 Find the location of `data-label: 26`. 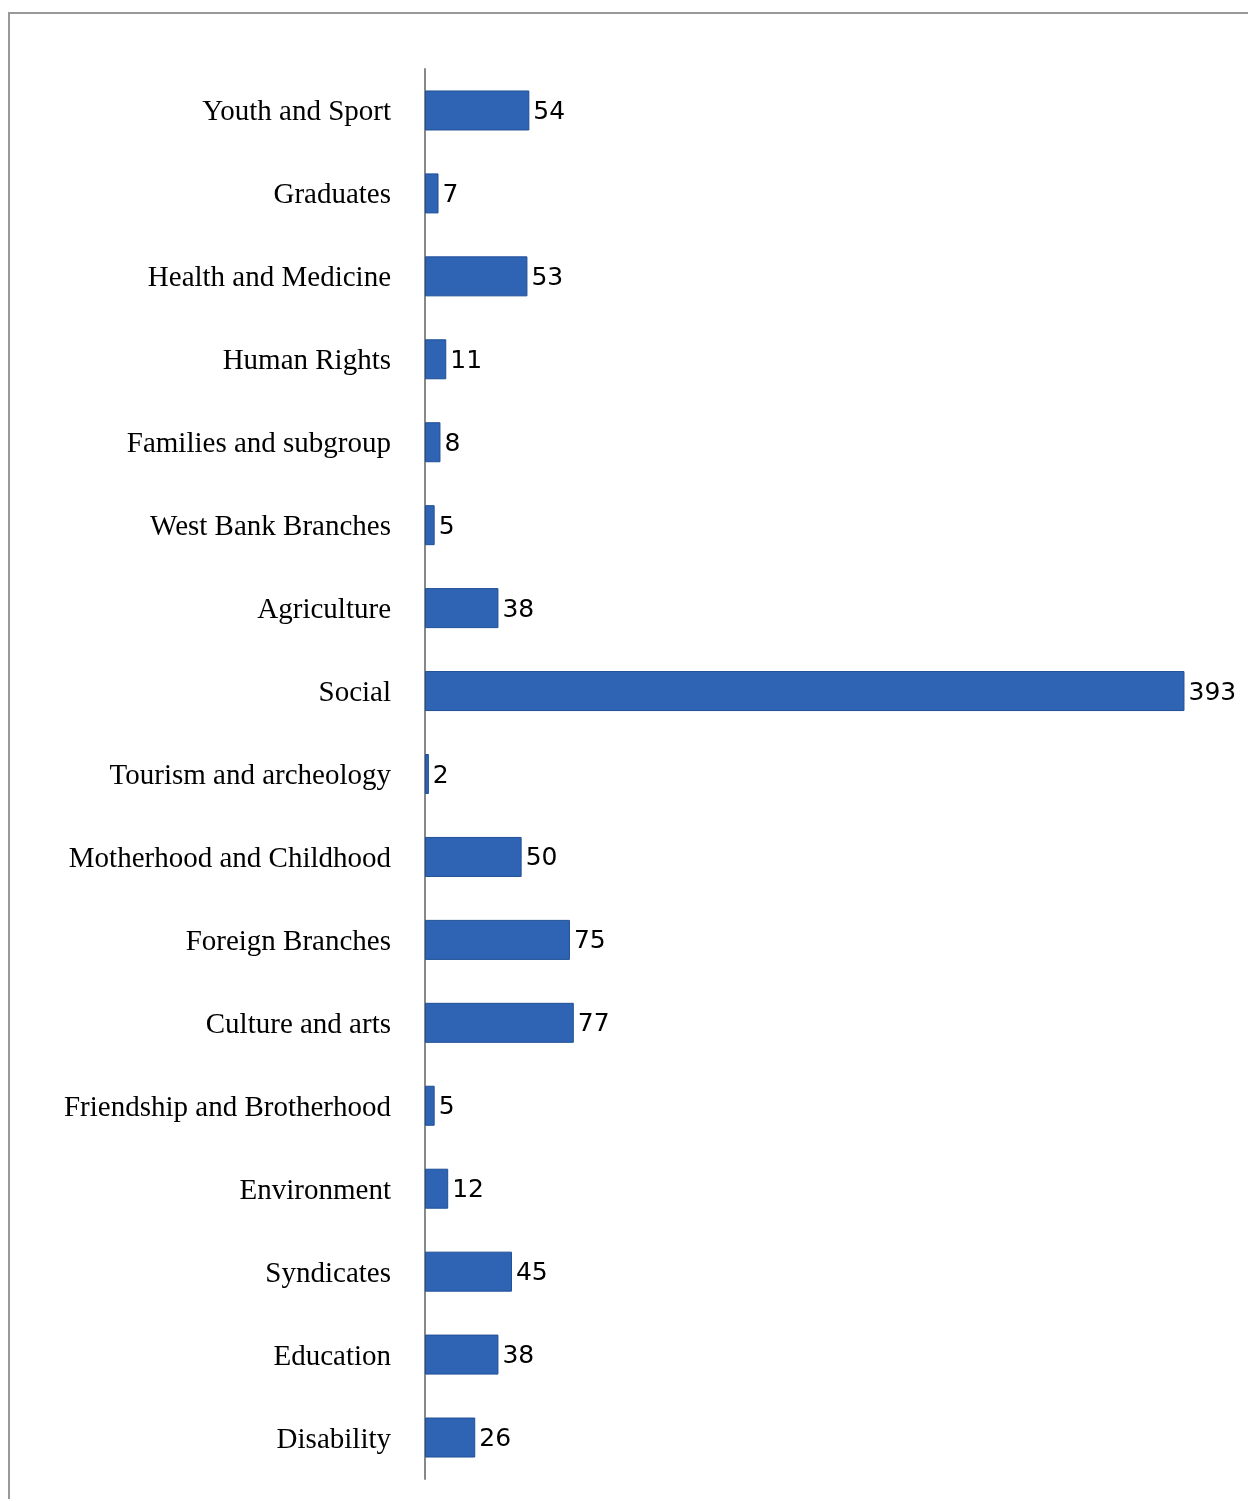

data-label: 26 is located at coordinates (495, 1438).